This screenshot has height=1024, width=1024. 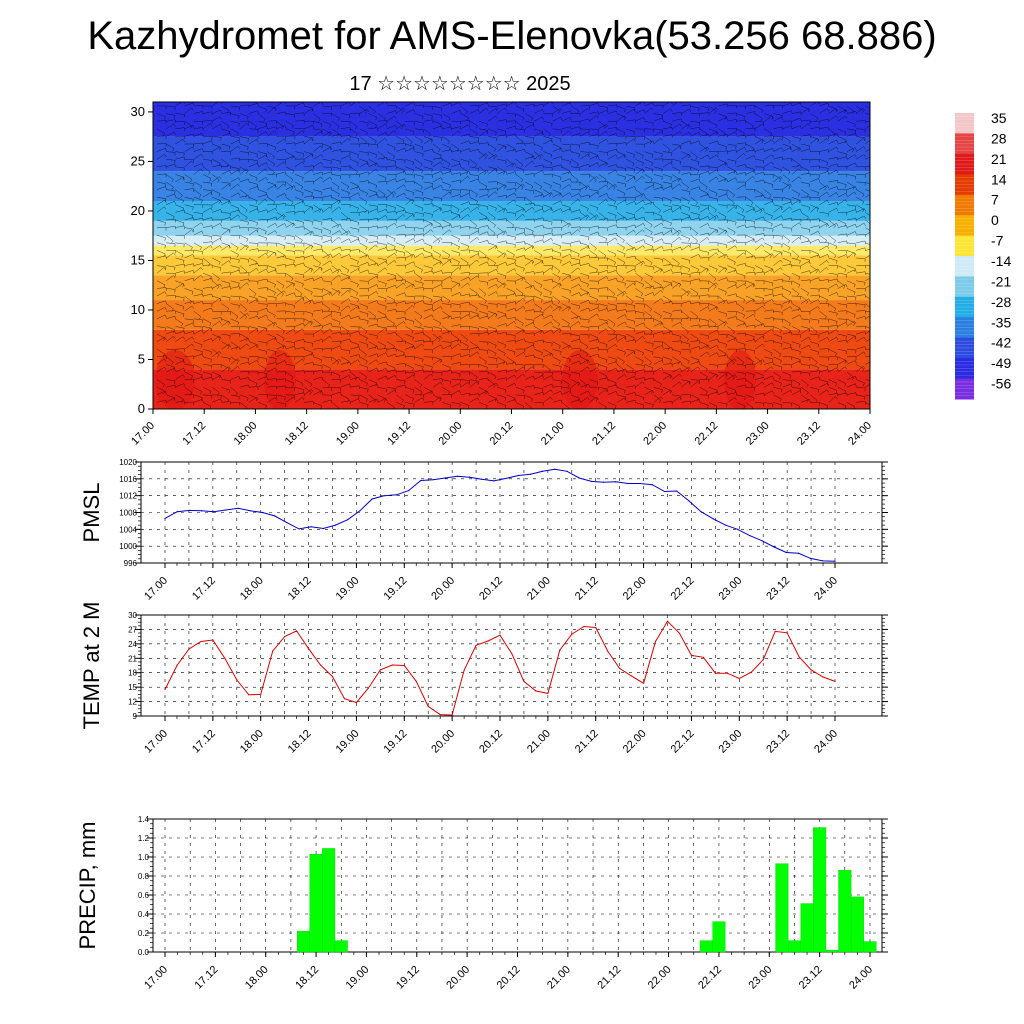 What do you see at coordinates (128, 496) in the screenshot?
I see `y-tick-label: 1012` at bounding box center [128, 496].